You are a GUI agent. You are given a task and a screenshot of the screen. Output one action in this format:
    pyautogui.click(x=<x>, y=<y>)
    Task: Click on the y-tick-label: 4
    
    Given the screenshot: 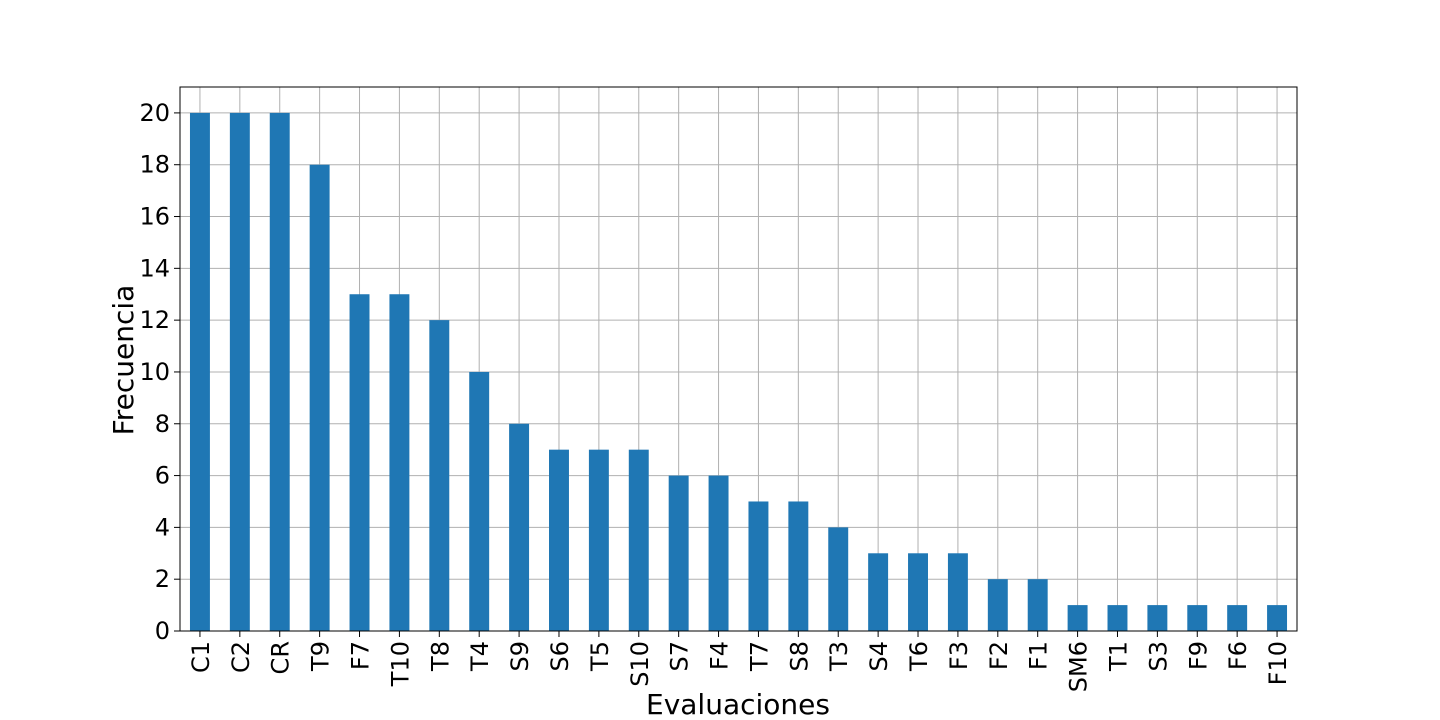 What is the action you would take?
    pyautogui.click(x=162, y=527)
    